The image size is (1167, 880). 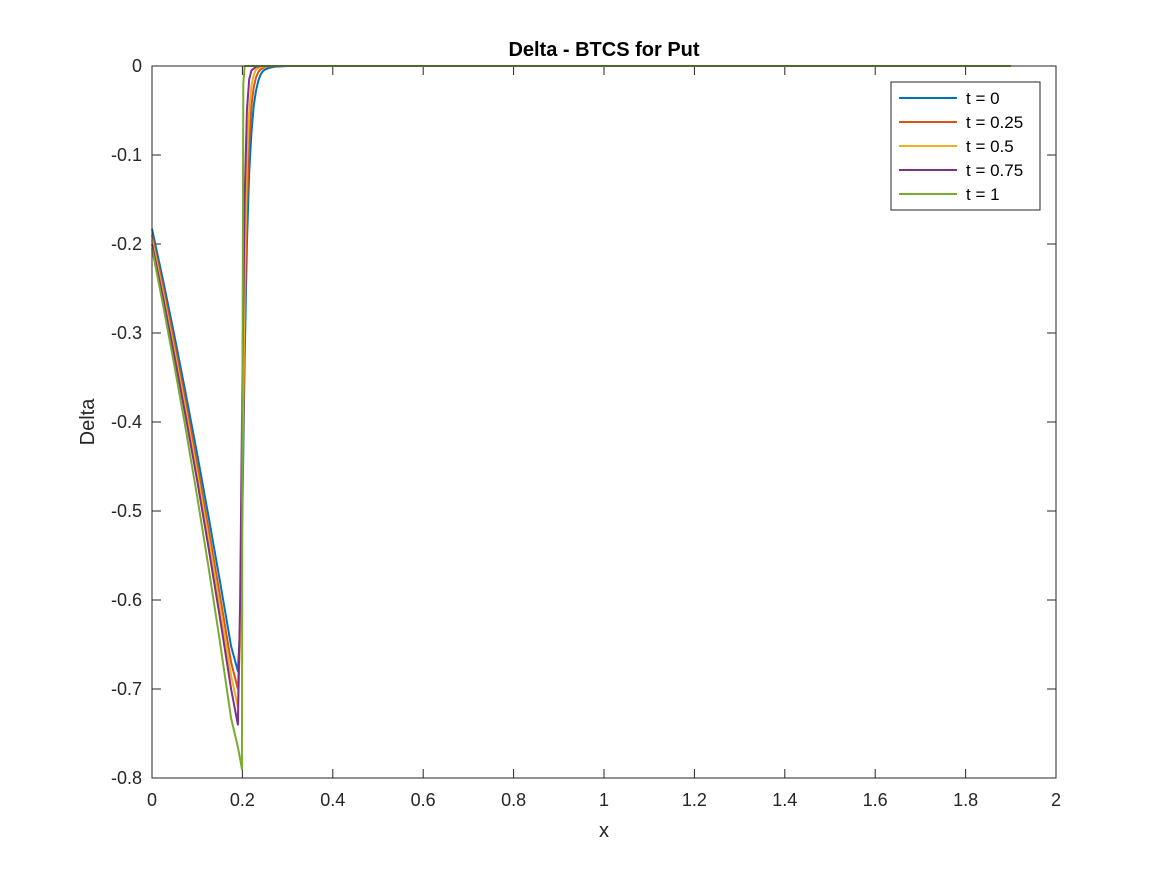 I want to click on legend-label: t = 0.25, so click(x=994, y=122).